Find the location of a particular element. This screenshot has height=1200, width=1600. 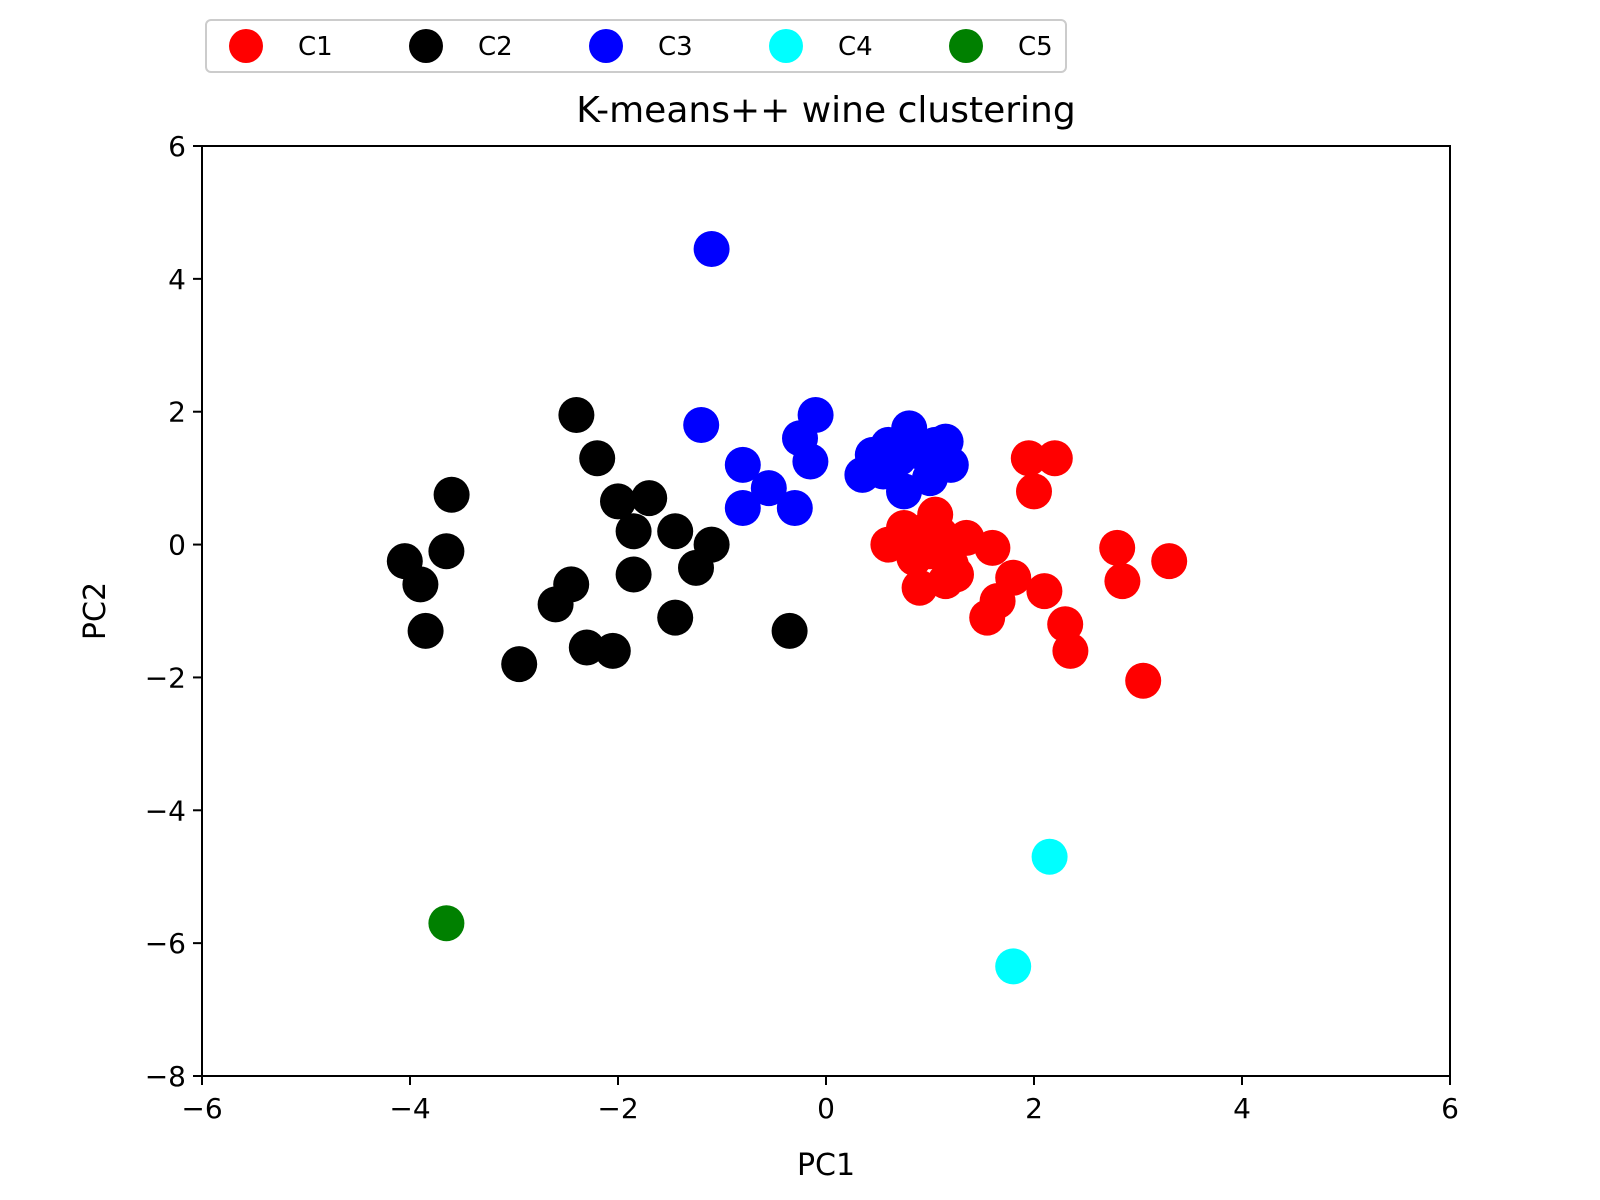

data-point-c5 is located at coordinates (446, 923).